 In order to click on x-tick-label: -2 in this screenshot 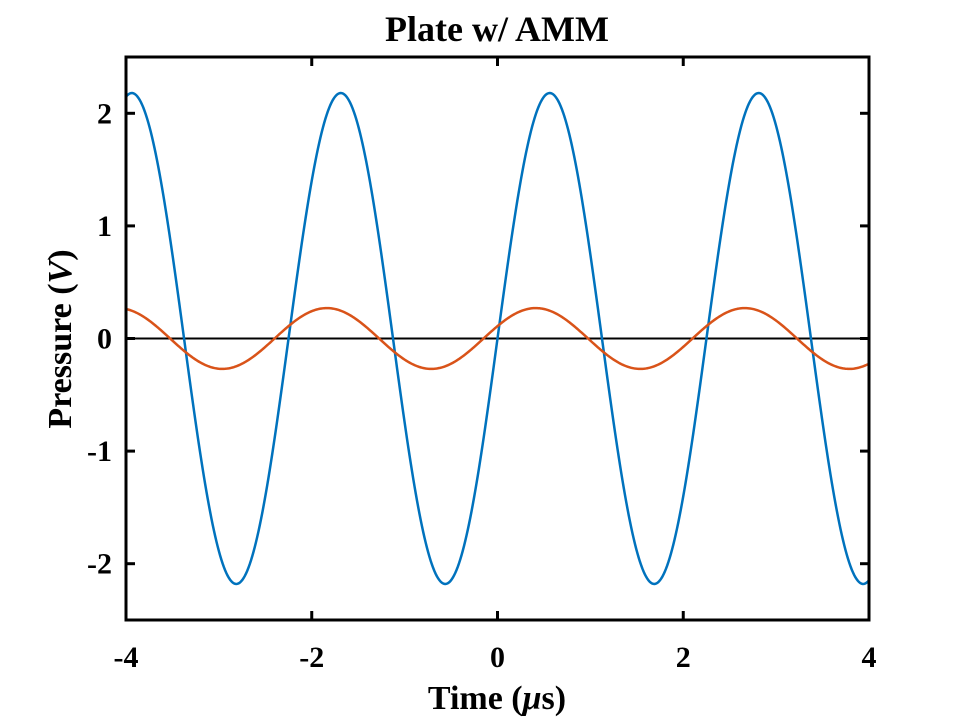, I will do `click(311, 657)`.